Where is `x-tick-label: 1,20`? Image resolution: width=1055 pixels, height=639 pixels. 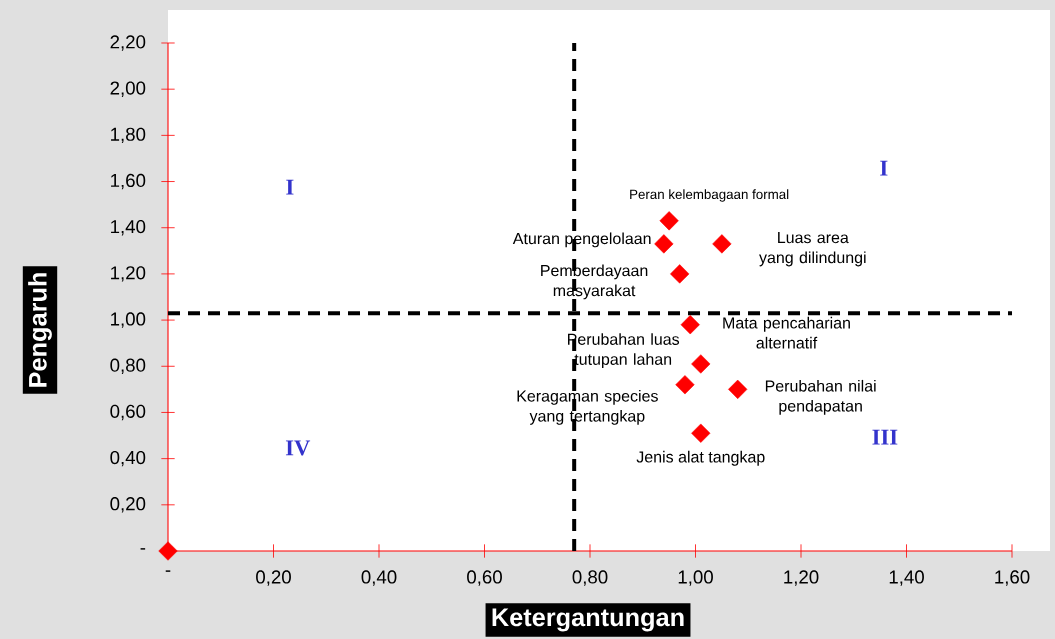 x-tick-label: 1,20 is located at coordinates (801, 578).